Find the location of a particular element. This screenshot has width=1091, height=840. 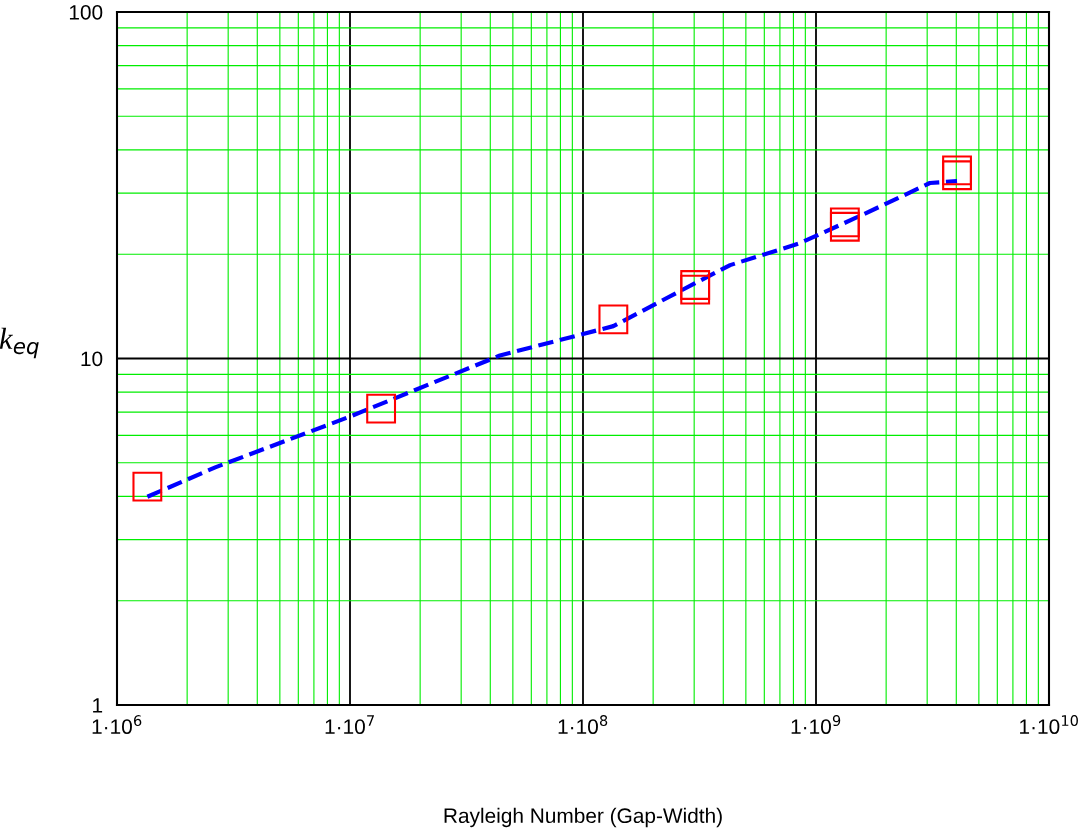

y-tick-label: 1 is located at coordinates (98, 705).